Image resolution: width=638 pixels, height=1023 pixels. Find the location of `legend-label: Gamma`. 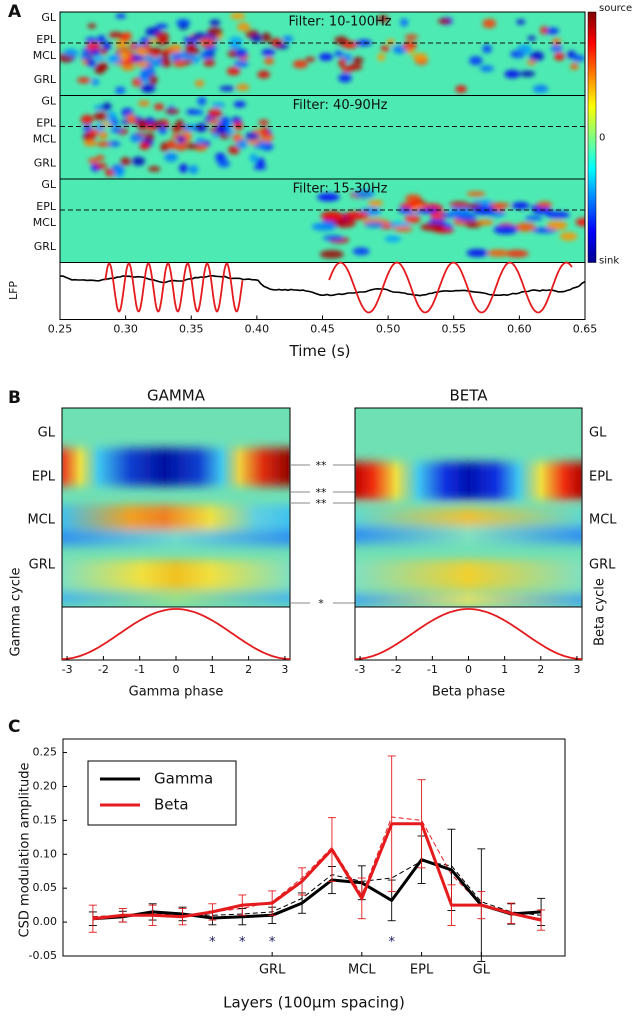

legend-label: Gamma is located at coordinates (183, 779).